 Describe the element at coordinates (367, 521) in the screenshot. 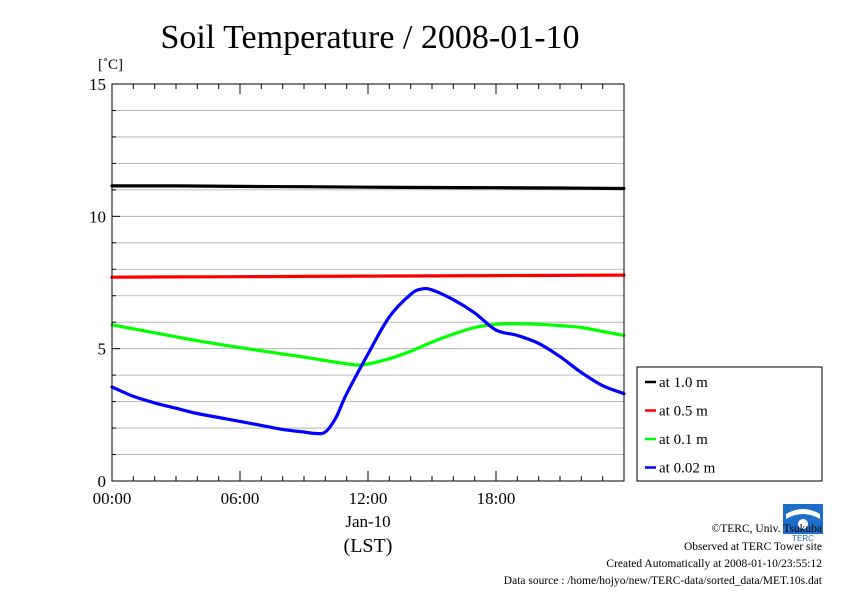

I see `x-date-label: Jan-10` at that location.